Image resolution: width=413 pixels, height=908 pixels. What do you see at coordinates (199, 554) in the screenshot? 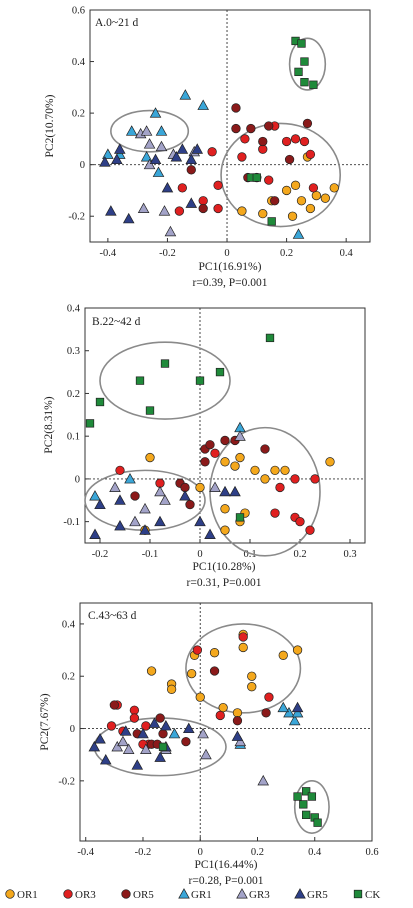
I see `x-tick-label: 0` at bounding box center [199, 554].